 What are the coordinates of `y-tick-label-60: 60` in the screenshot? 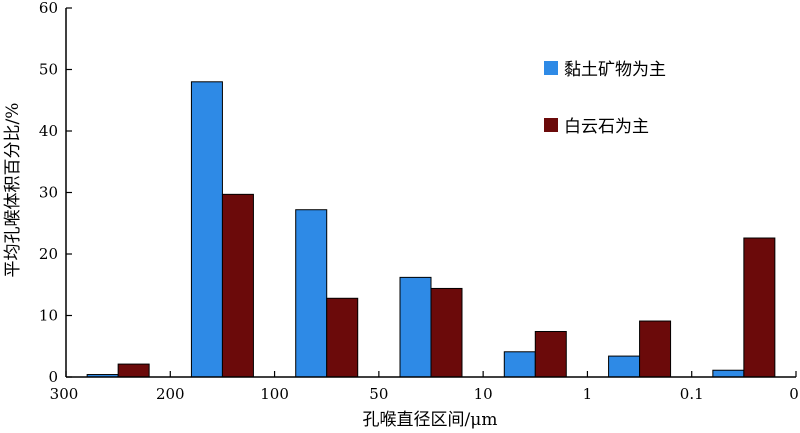 It's located at (48, 8).